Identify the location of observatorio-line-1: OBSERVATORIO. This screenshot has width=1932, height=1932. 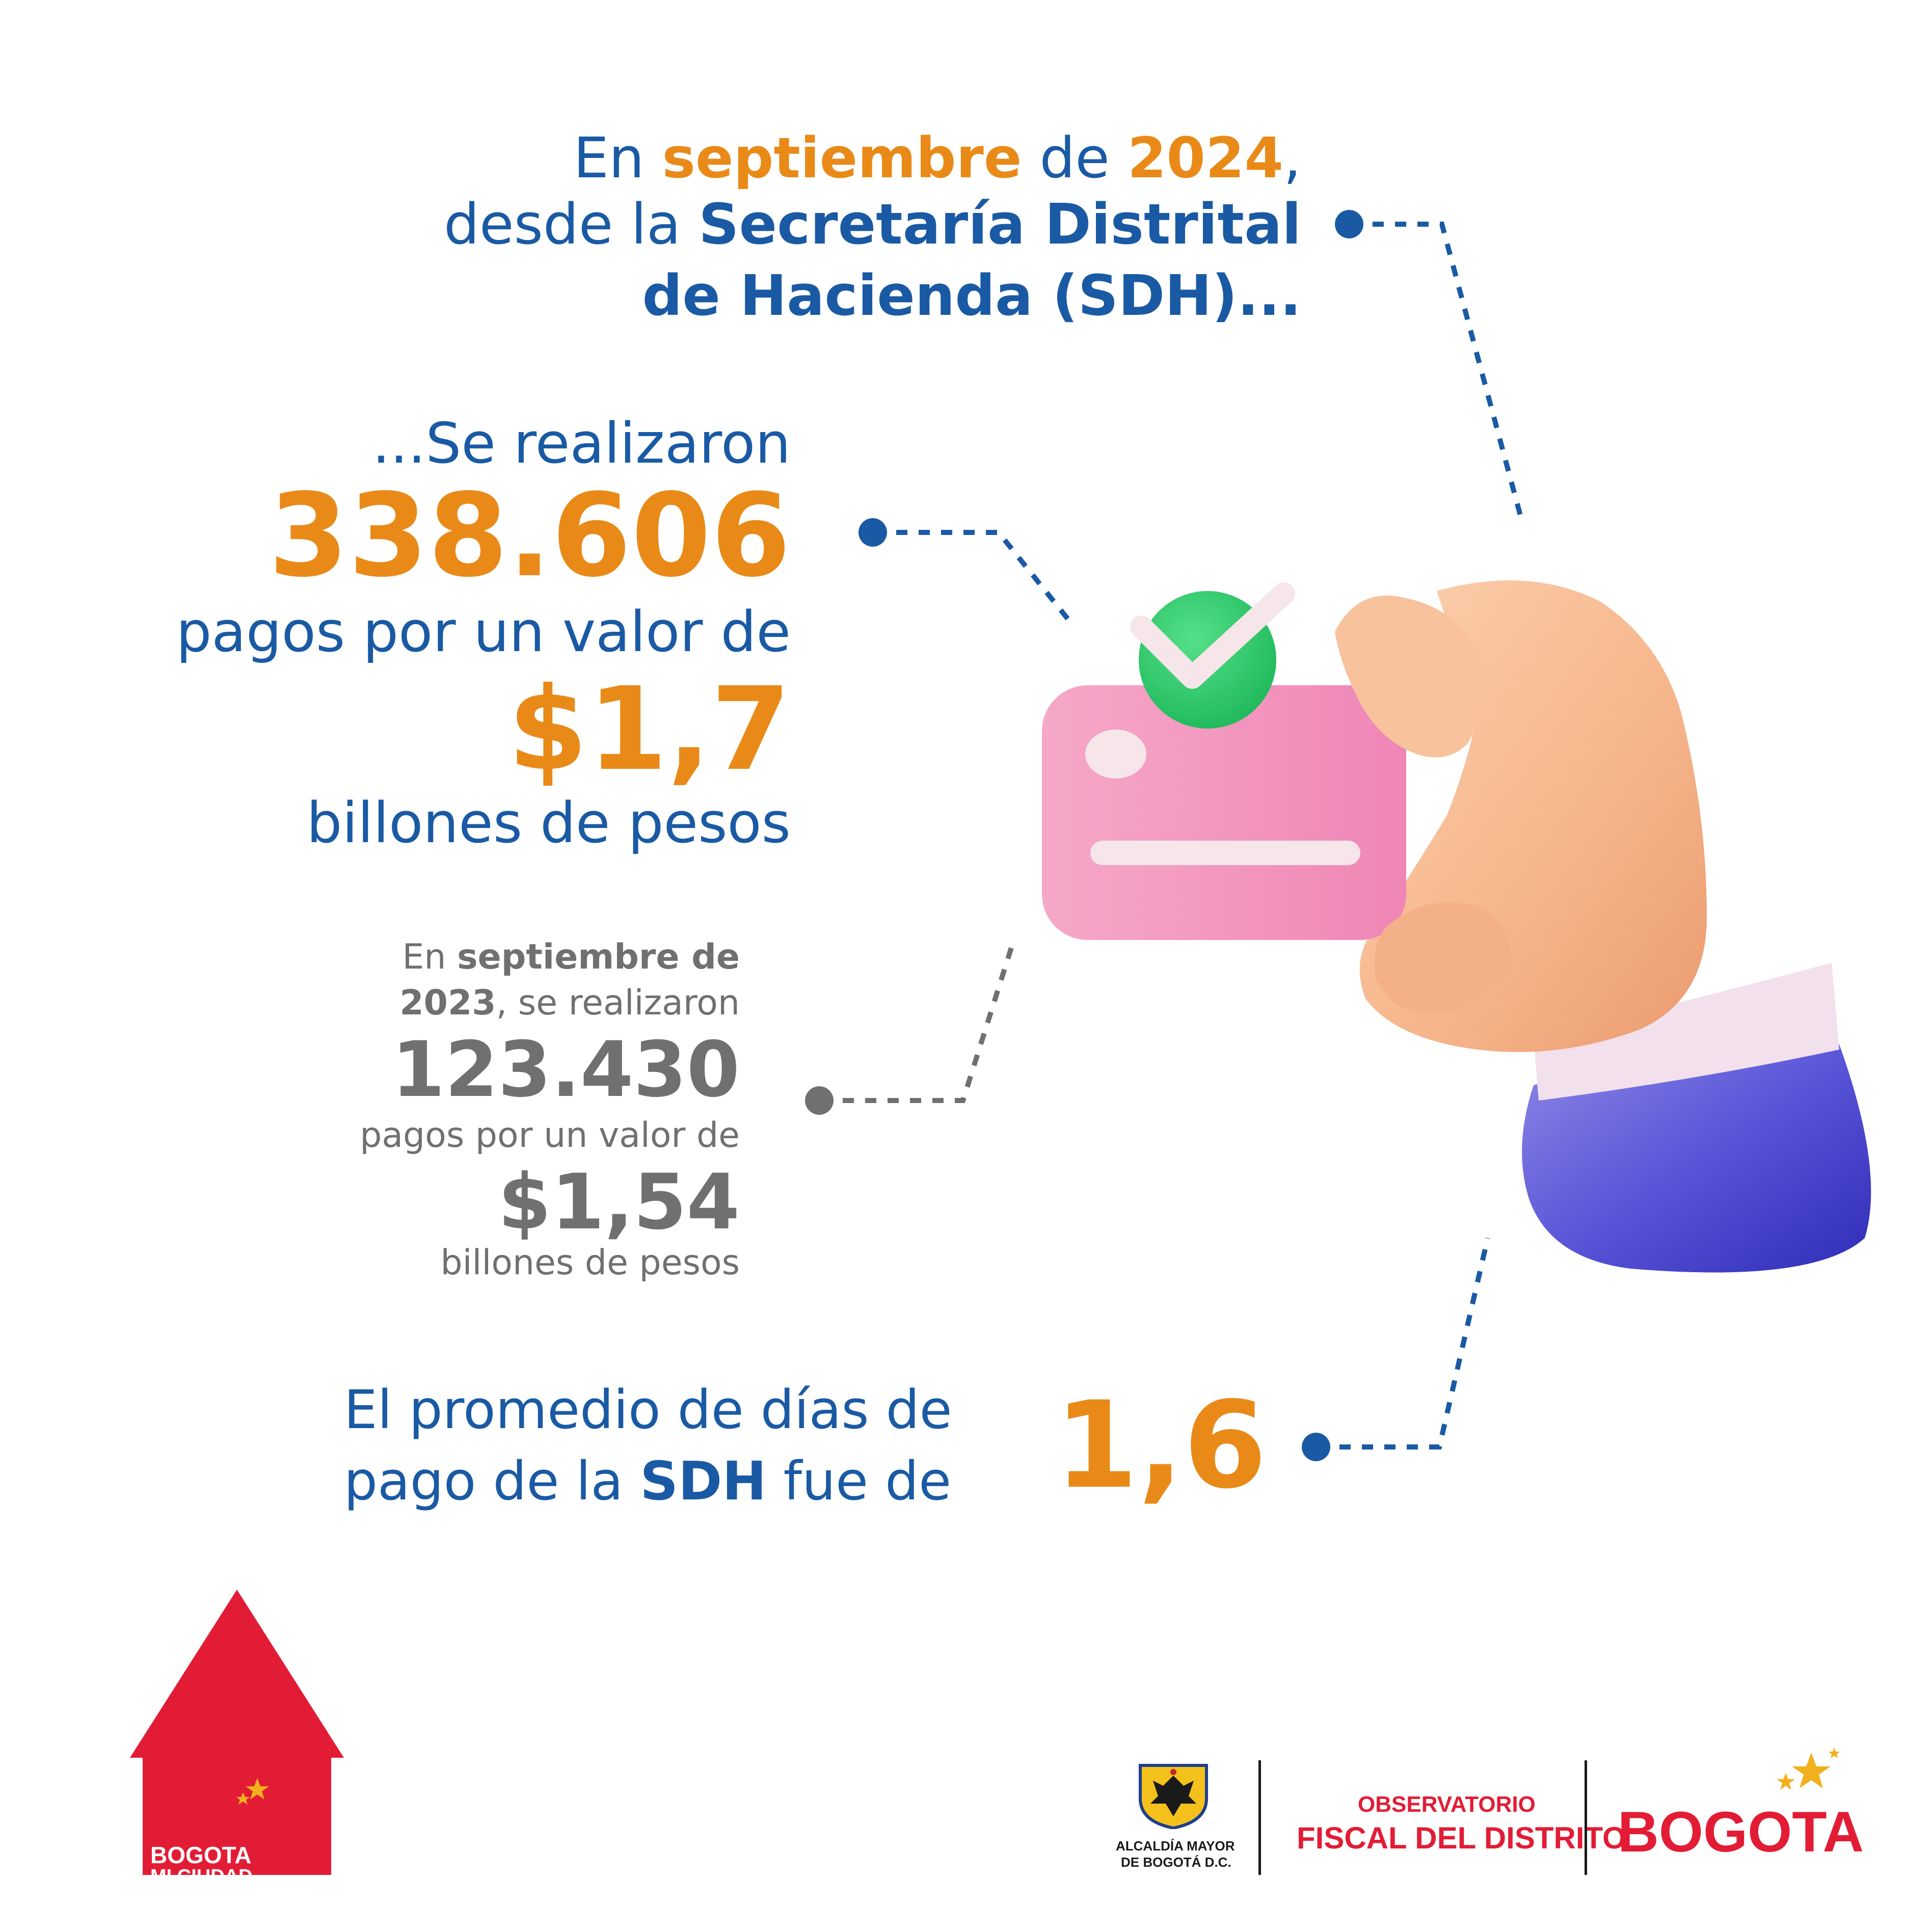
(1447, 1804).